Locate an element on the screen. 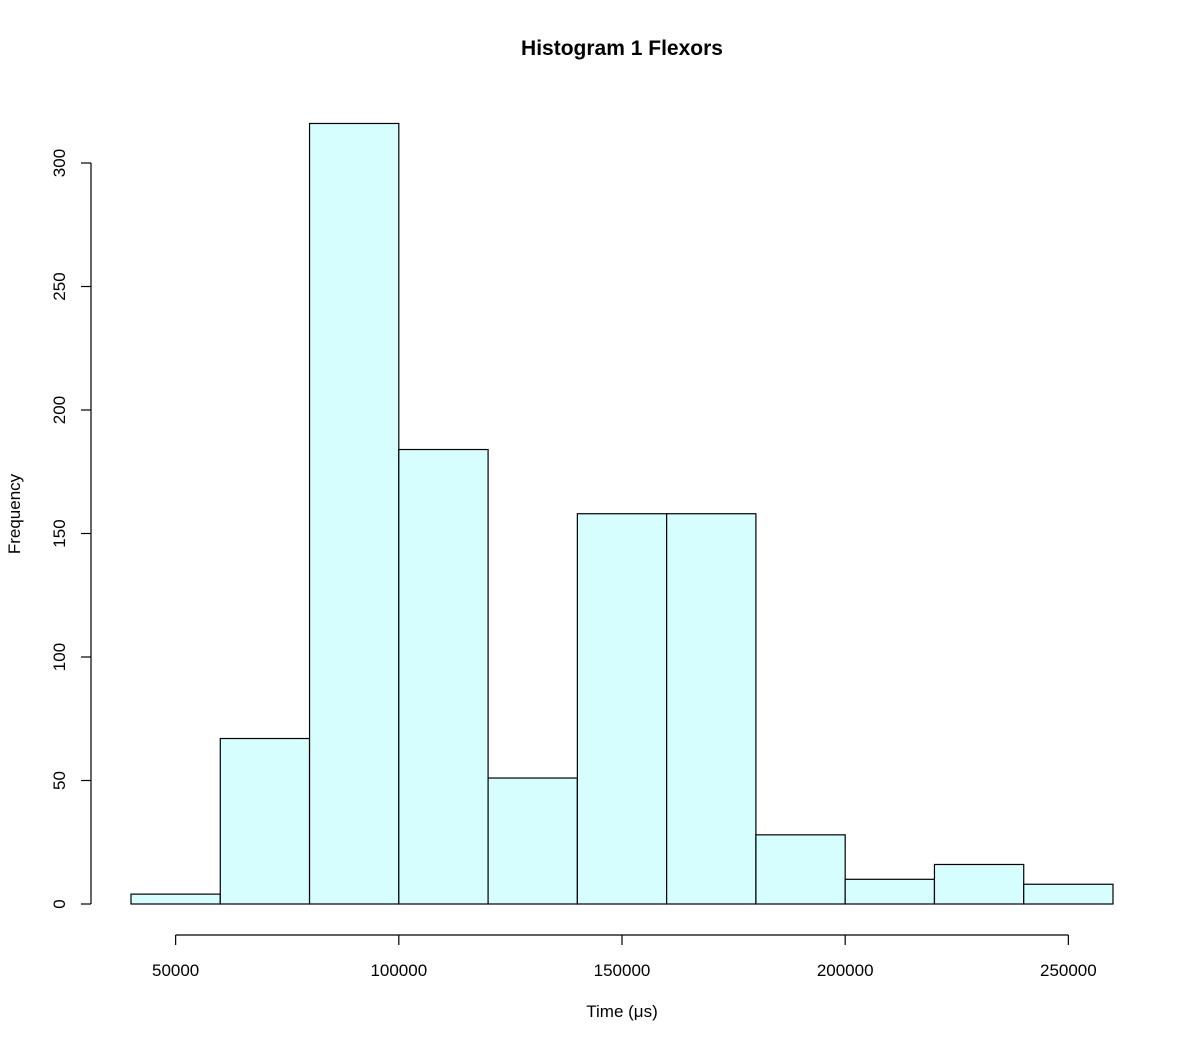 This screenshot has width=1200, height=1055. y-tick-label: 300 is located at coordinates (59, 163).